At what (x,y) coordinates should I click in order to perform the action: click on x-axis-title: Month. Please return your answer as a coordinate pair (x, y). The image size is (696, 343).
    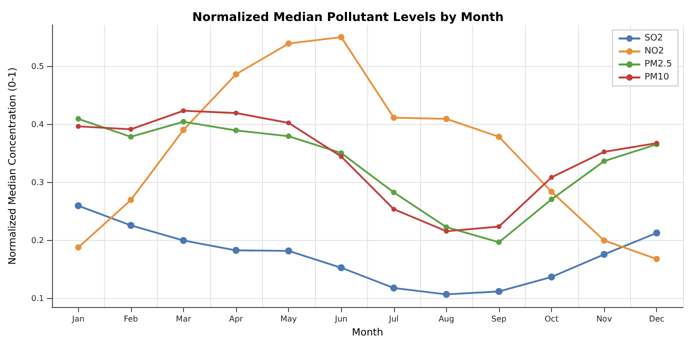
    Looking at the image, I should click on (368, 333).